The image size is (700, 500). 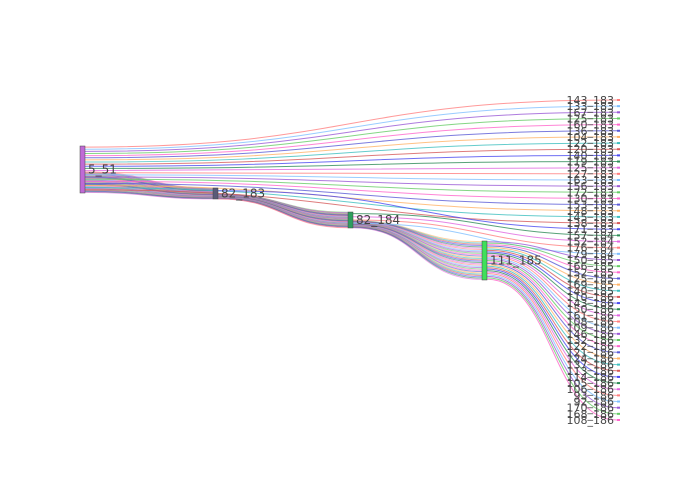 I want to click on node-label-82_184: 82_184, so click(x=378, y=220).